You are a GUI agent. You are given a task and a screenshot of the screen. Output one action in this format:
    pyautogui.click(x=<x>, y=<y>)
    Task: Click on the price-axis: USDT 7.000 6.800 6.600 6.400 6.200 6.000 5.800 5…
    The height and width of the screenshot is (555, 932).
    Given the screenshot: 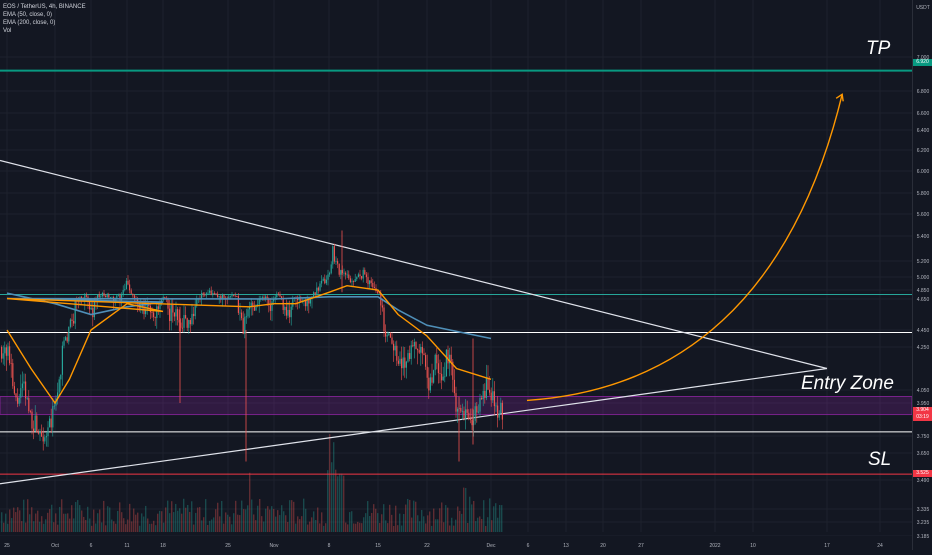 What is the action you would take?
    pyautogui.click(x=922, y=275)
    